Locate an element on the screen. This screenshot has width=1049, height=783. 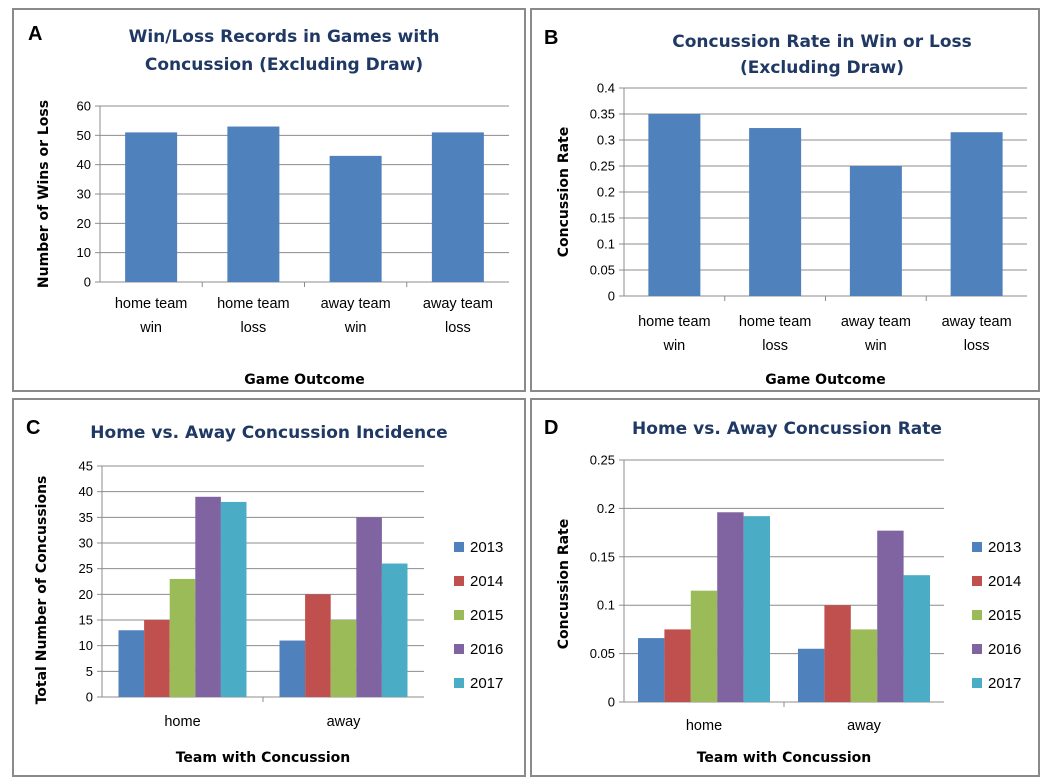
y-tick-label: 0.35 is located at coordinates (602, 114).